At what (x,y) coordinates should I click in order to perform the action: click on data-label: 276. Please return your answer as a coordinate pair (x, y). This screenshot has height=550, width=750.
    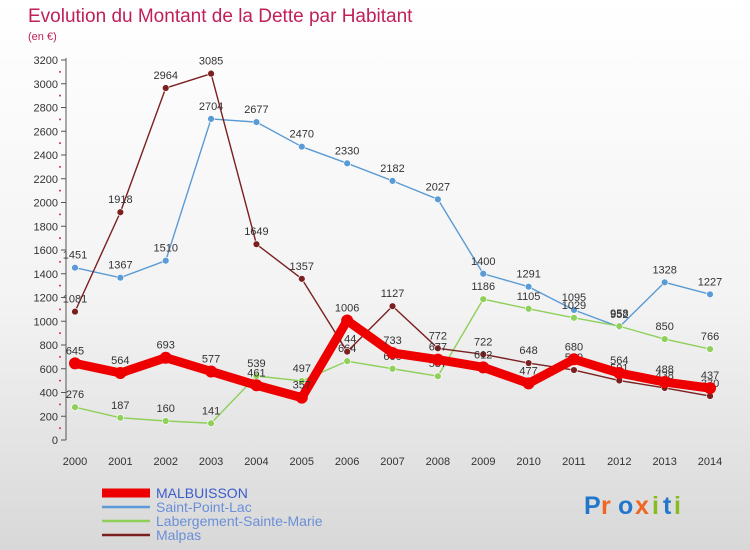
    Looking at the image, I should click on (75, 395).